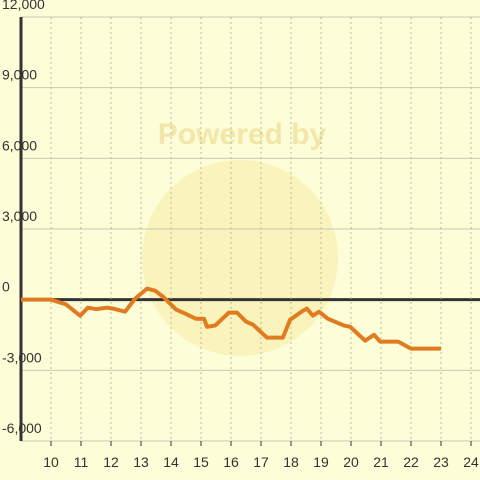  Describe the element at coordinates (242, 134) in the screenshot. I see `watermark: Powered by` at that location.